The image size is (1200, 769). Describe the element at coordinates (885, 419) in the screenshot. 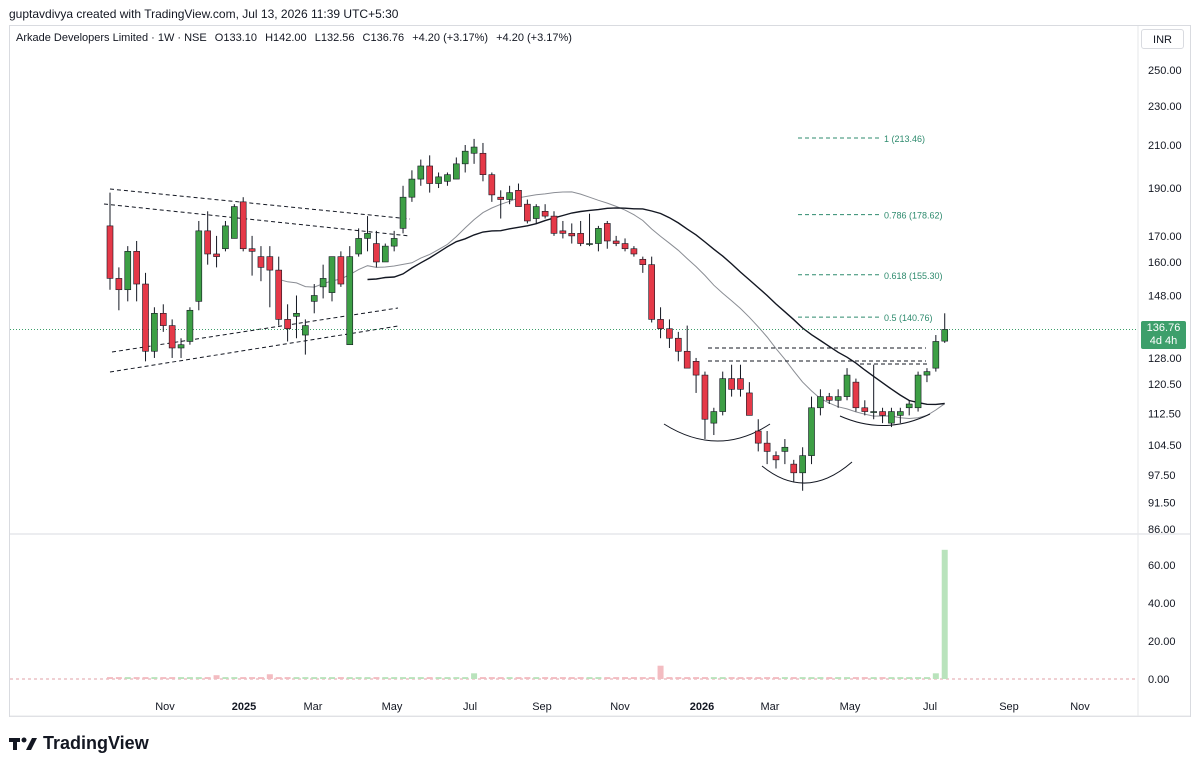

I see `right-shoulder-arc` at that location.